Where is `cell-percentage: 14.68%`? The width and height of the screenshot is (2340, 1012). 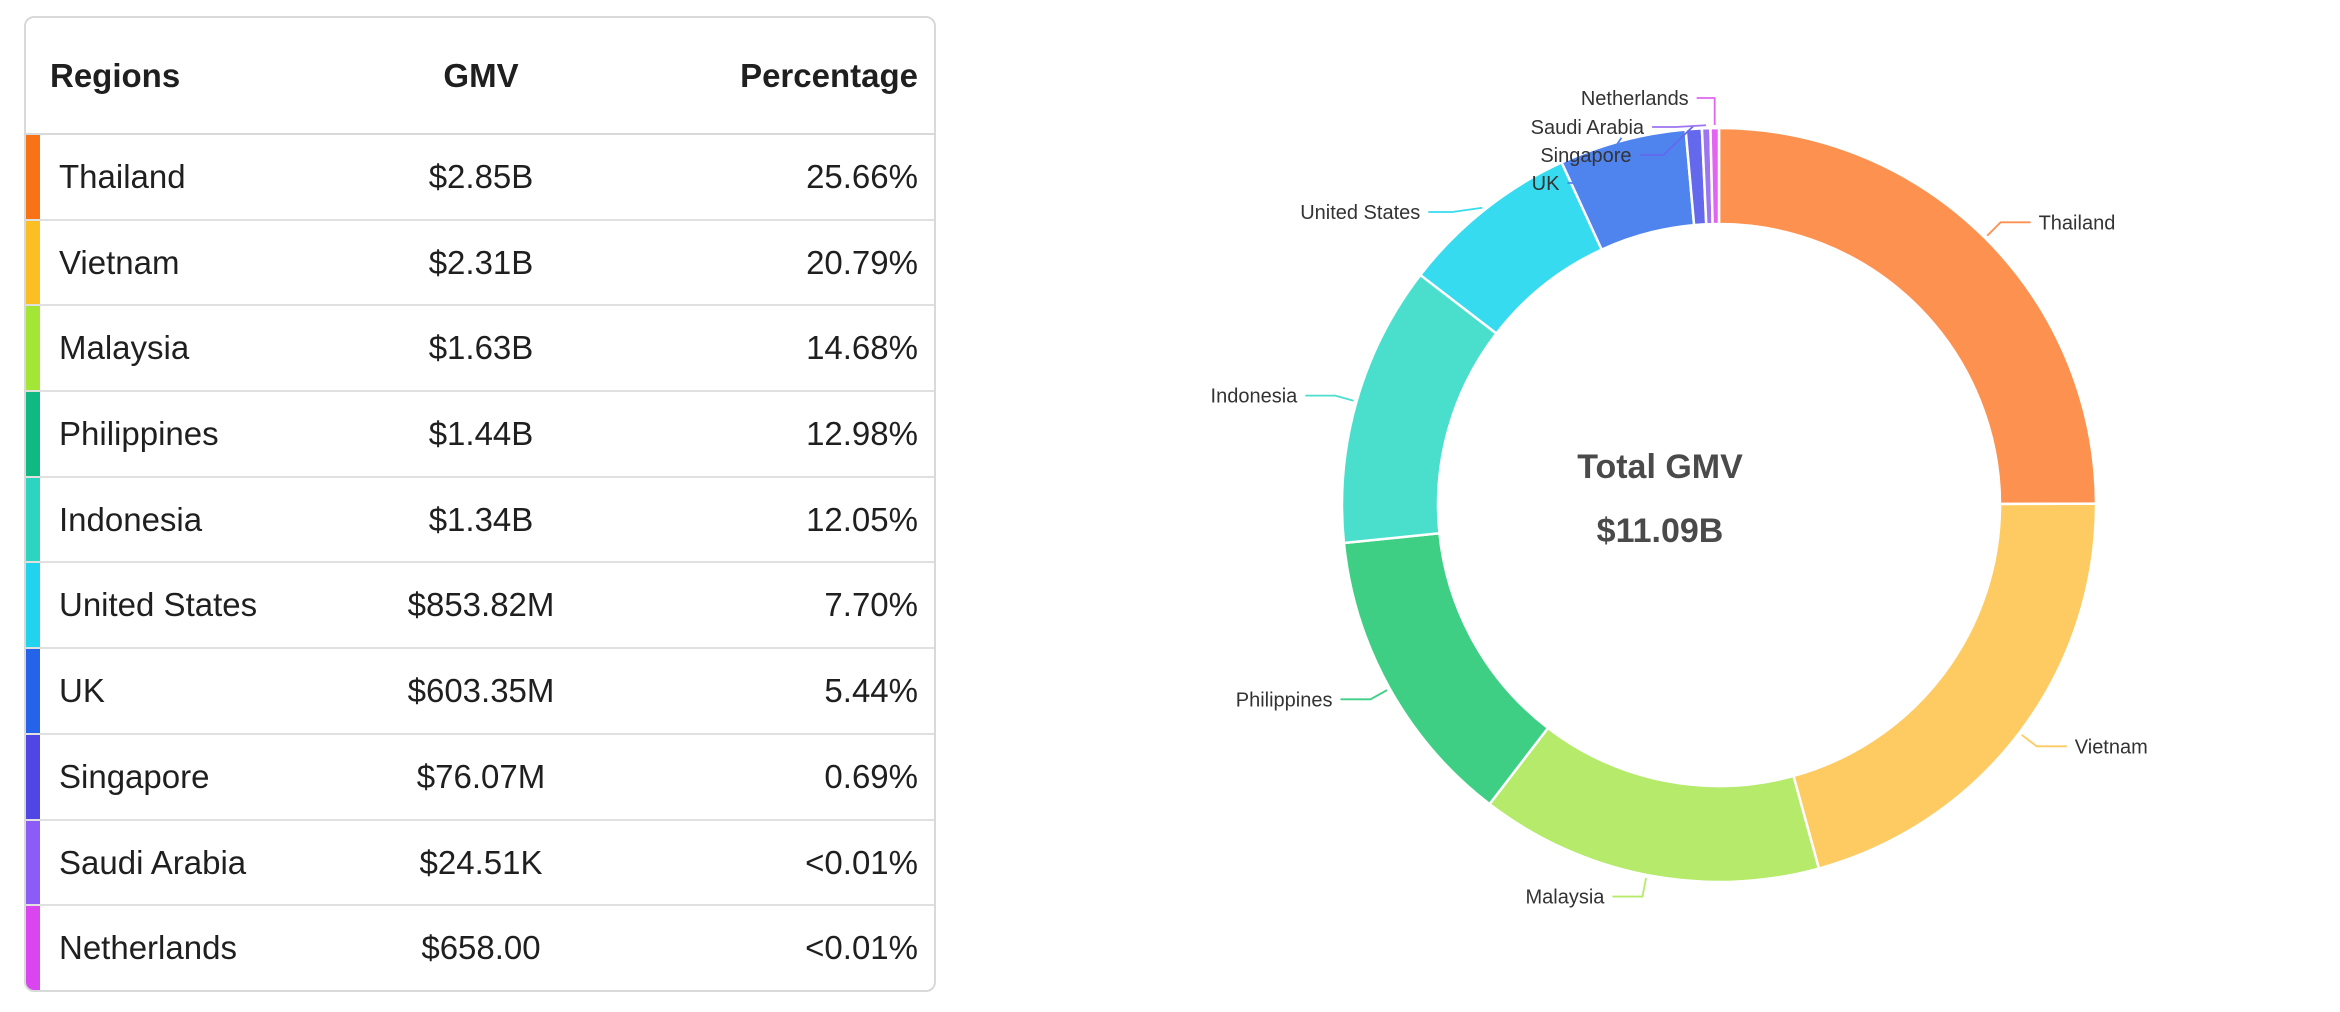
cell-percentage: 14.68% is located at coordinates (862, 348).